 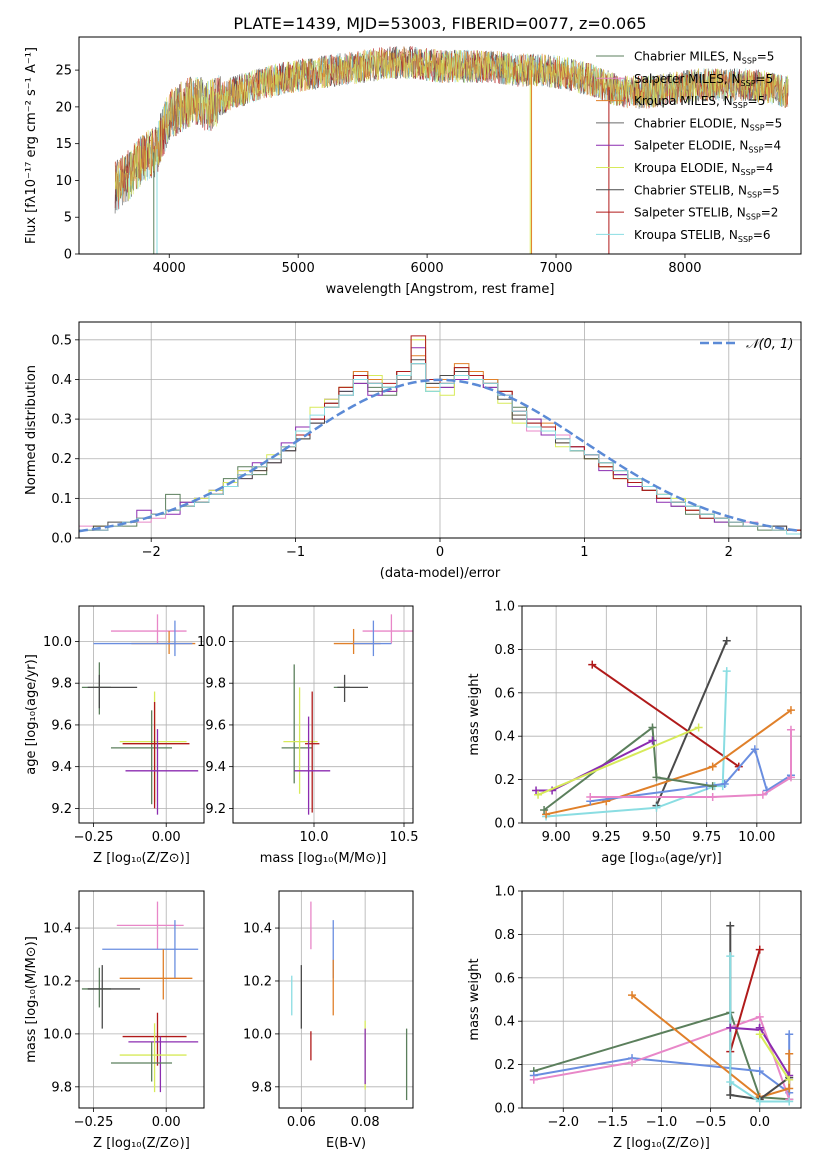 What do you see at coordinates (63, 181) in the screenshot?
I see `y-tick-label: 10` at bounding box center [63, 181].